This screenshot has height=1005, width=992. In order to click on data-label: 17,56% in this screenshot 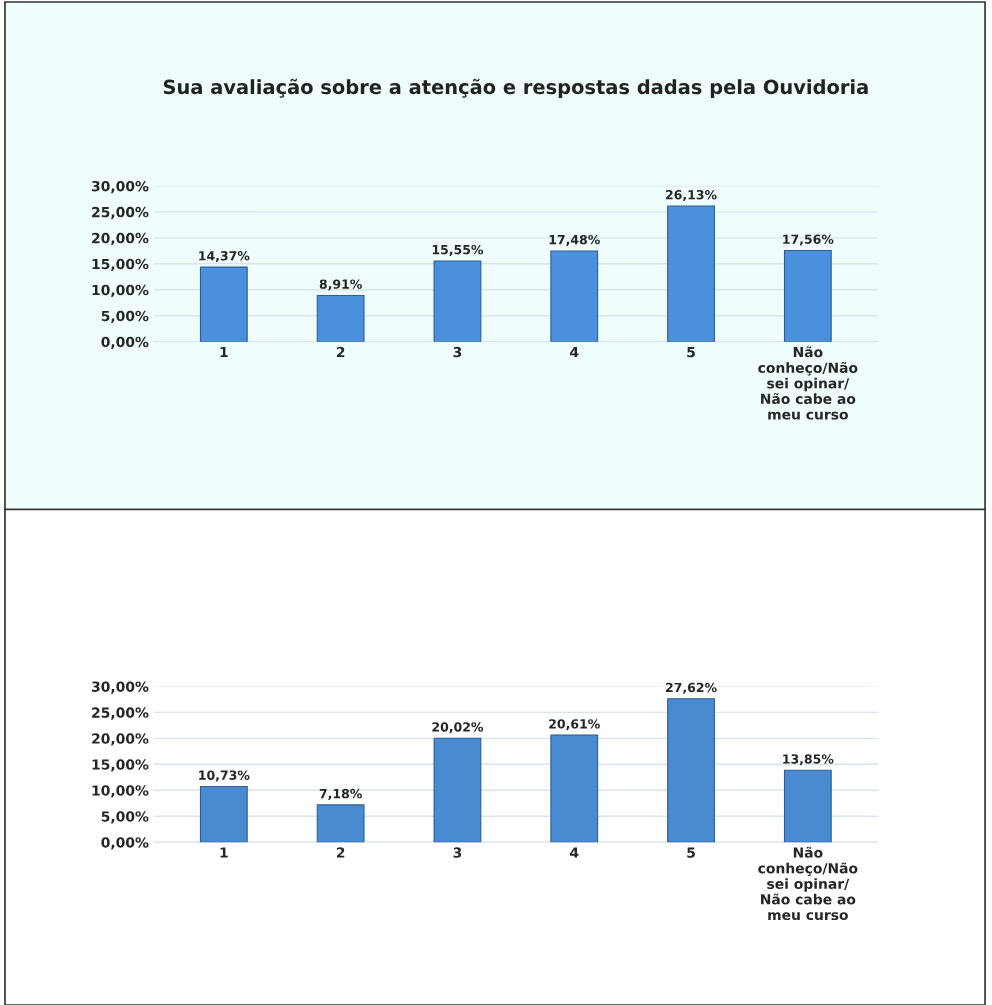, I will do `click(808, 240)`.